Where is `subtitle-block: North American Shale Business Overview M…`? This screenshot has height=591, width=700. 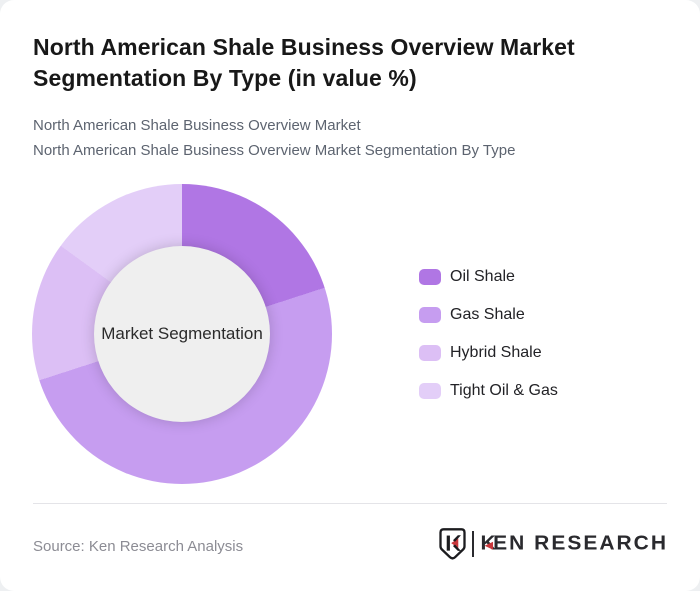
subtitle-block: North American Shale Business Overview M… is located at coordinates (353, 138).